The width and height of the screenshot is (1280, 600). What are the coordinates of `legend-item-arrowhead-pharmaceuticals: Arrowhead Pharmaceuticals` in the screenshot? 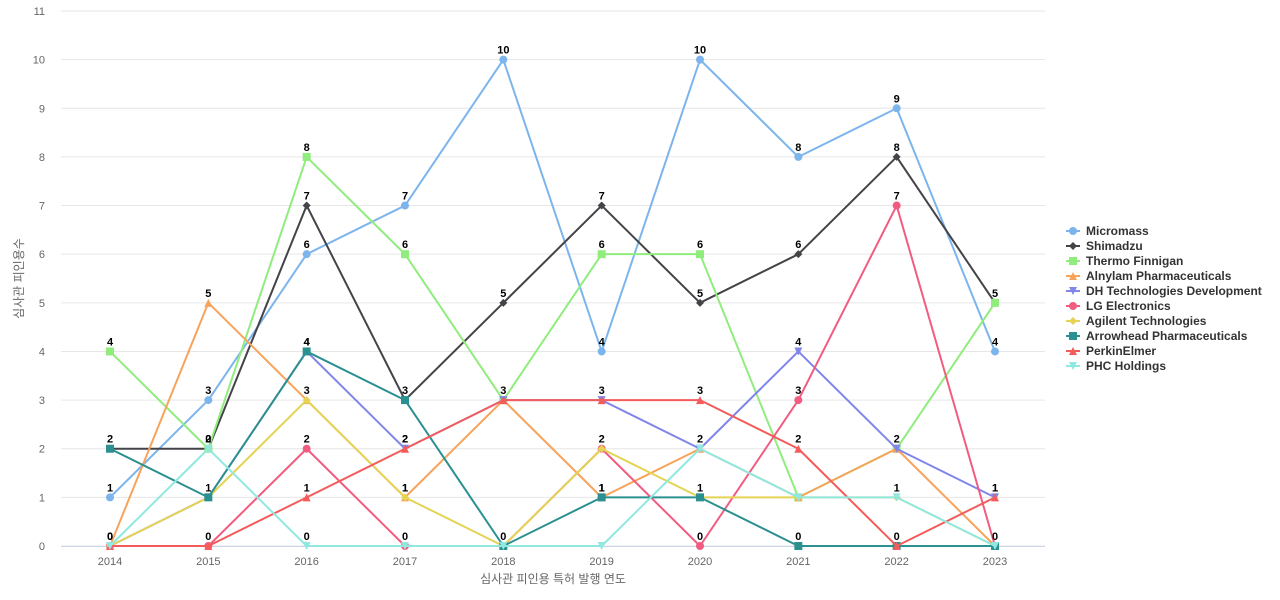 It's located at (1157, 336).